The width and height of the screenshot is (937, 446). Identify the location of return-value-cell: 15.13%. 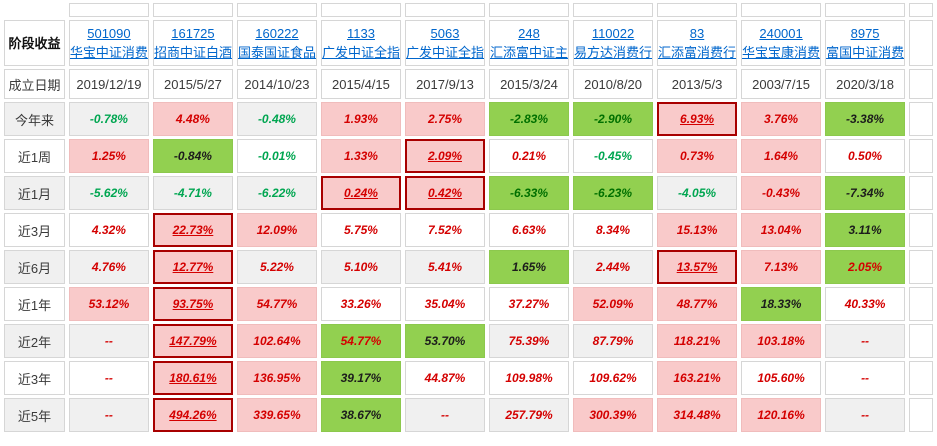
(697, 230).